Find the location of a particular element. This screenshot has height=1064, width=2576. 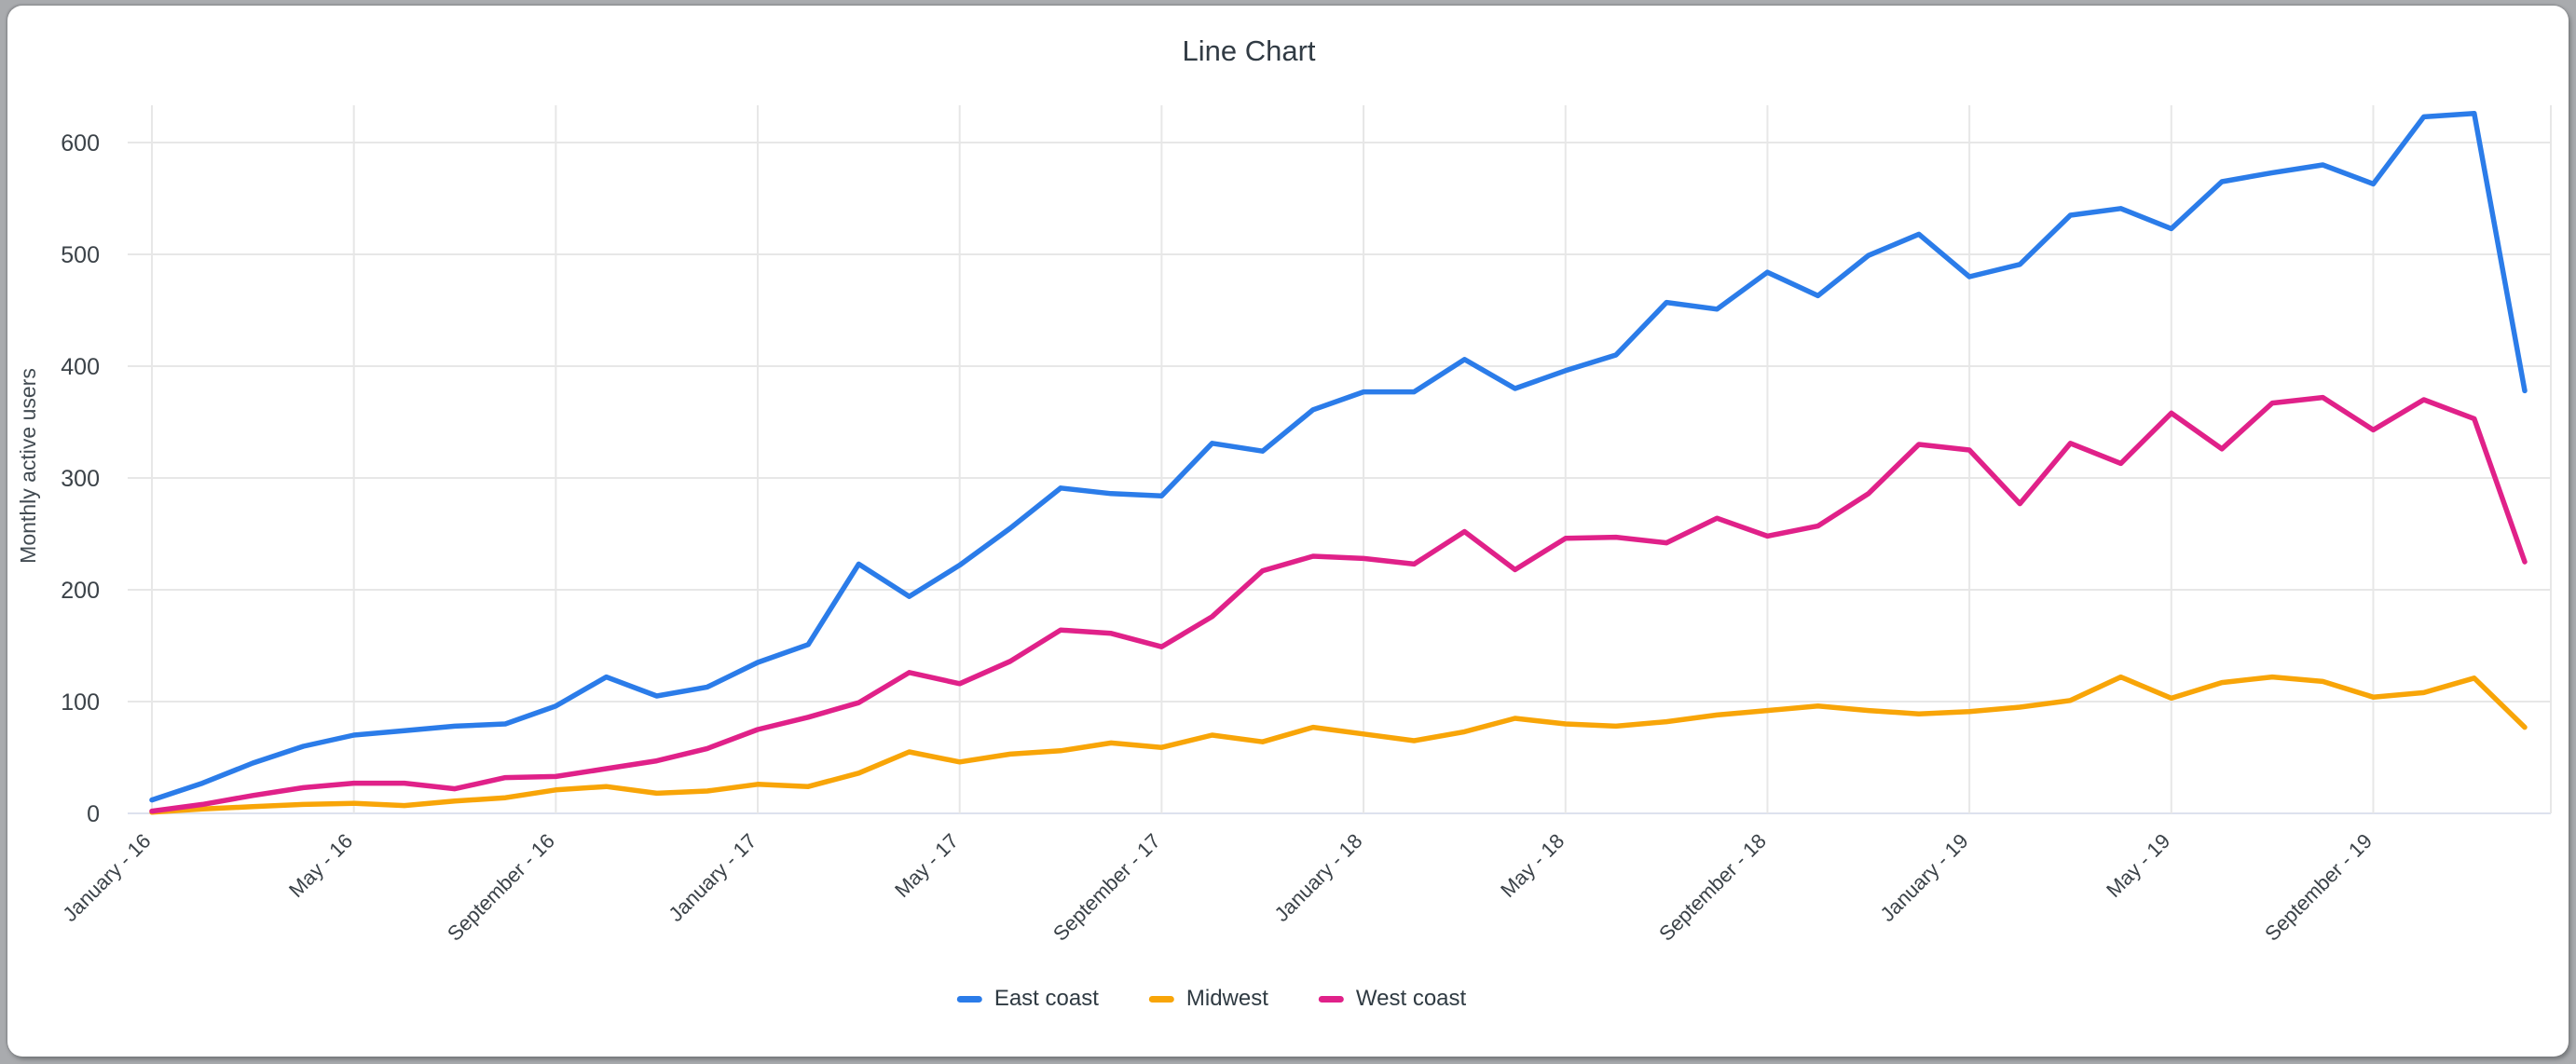

legend-item-west-coast: West coast is located at coordinates (1392, 999).